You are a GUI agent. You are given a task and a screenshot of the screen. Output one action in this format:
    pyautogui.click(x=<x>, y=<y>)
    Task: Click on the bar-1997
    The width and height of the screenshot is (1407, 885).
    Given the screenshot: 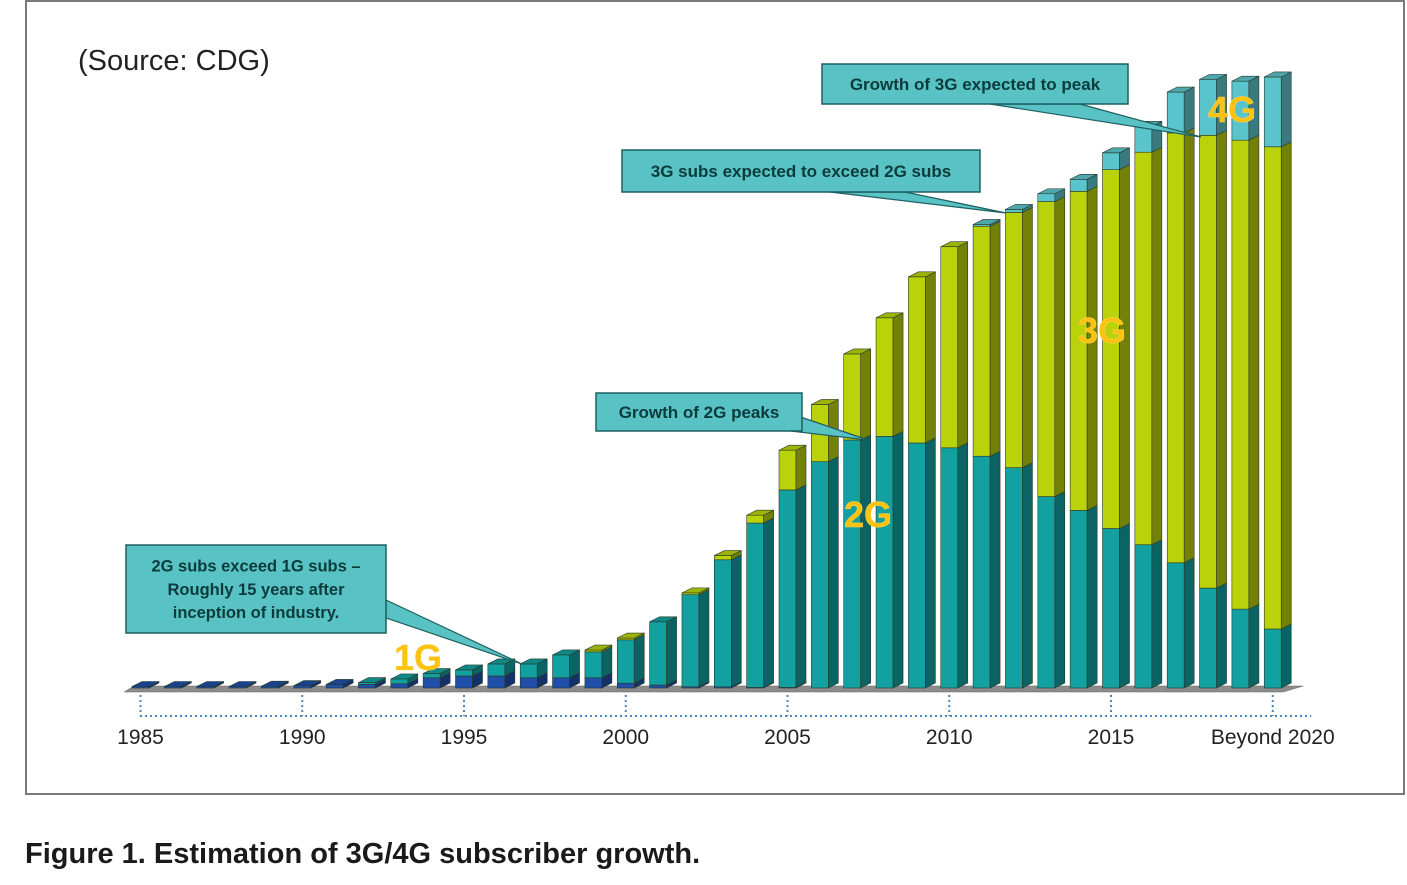 What is the action you would take?
    pyautogui.click(x=533, y=673)
    